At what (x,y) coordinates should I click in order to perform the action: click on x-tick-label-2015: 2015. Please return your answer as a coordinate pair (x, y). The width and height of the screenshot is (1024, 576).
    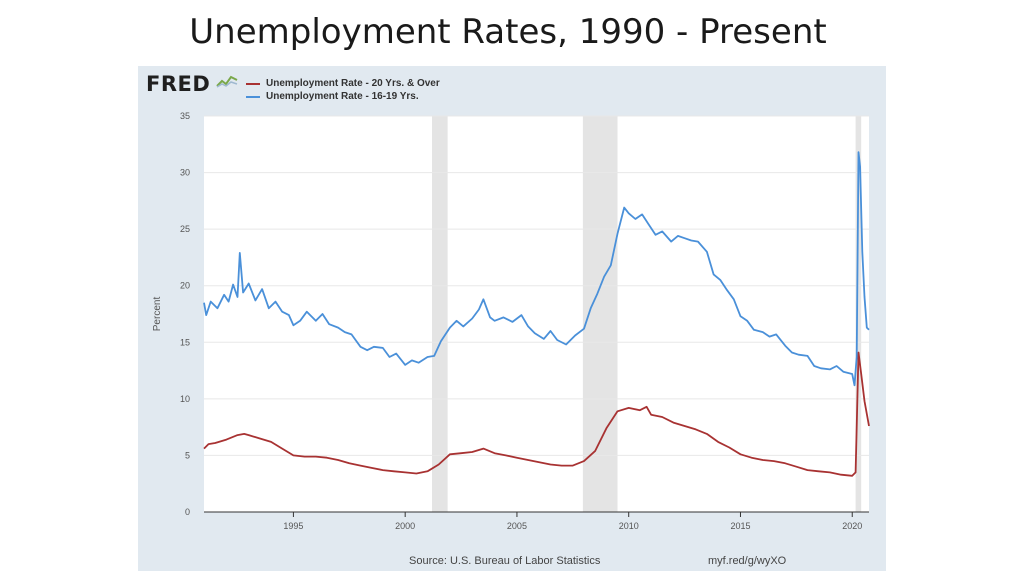
    Looking at the image, I should click on (740, 526).